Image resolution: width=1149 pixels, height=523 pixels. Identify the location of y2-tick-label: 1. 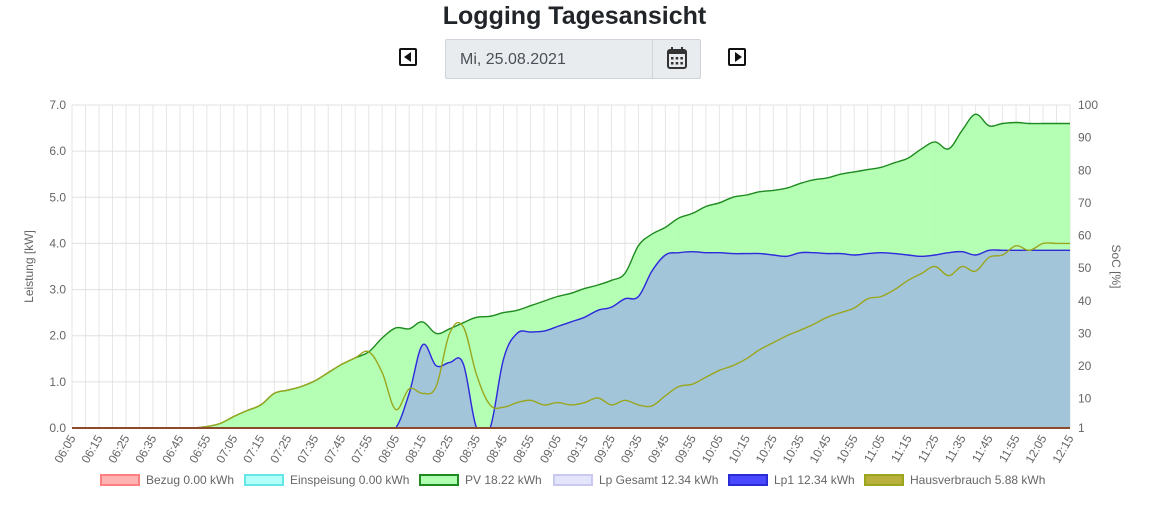
(1081, 428).